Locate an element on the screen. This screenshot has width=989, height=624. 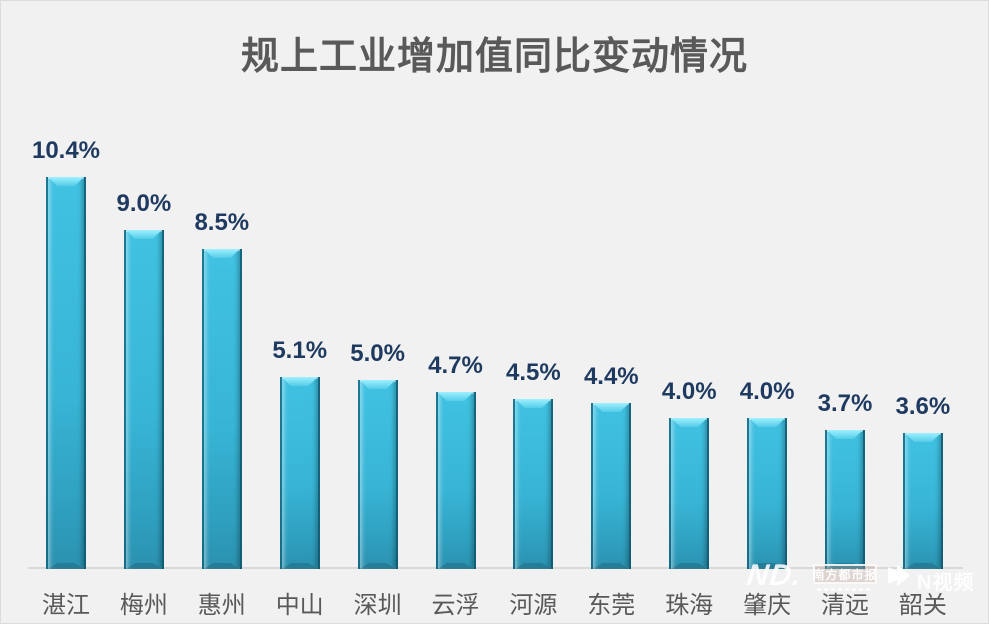
value-label-东莞: 4.4% is located at coordinates (611, 376).